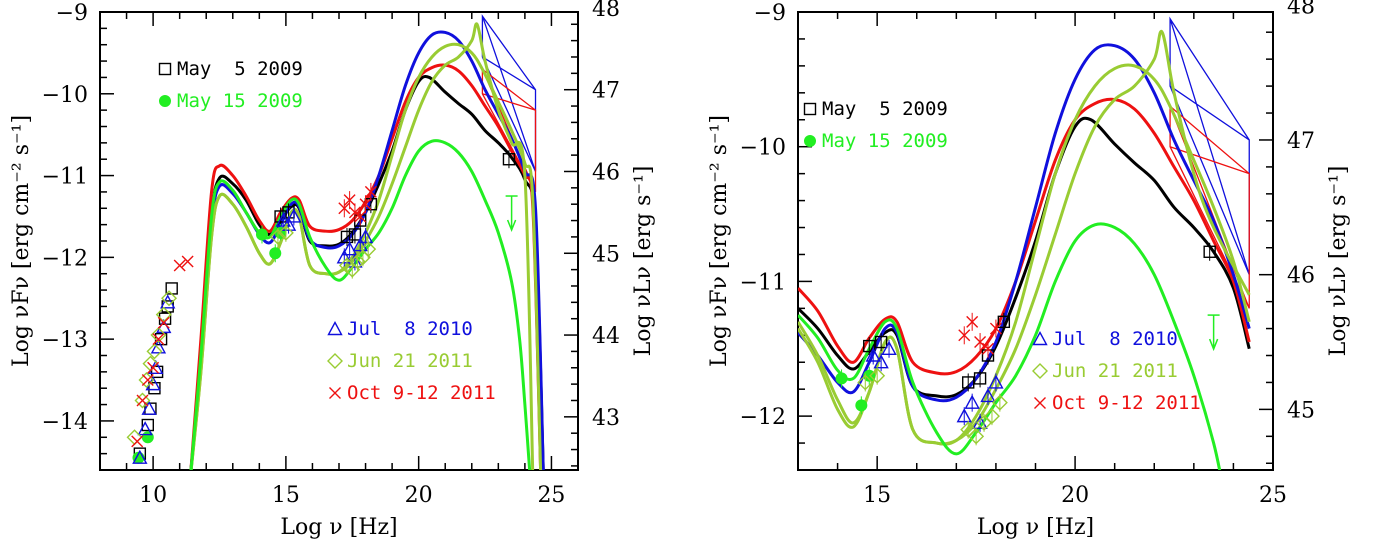 The width and height of the screenshot is (1383, 547). Describe the element at coordinates (240, 69) in the screenshot. I see `legend-label: May 5 2009` at that location.